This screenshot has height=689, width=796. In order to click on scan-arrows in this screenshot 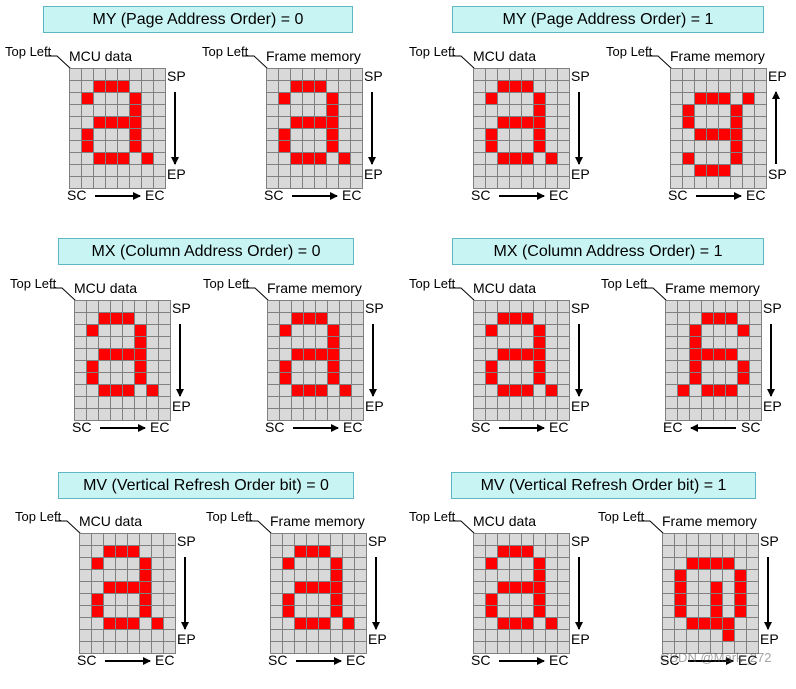, I will do `click(137, 146)`.